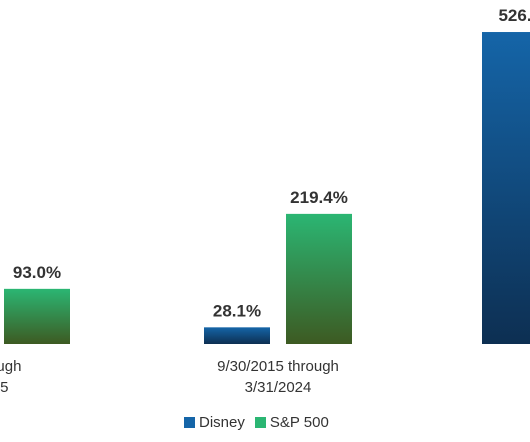 The height and width of the screenshot is (442, 530). Describe the element at coordinates (278, 366) in the screenshot. I see `category-label-1-0: 9/30/2015 through` at that location.